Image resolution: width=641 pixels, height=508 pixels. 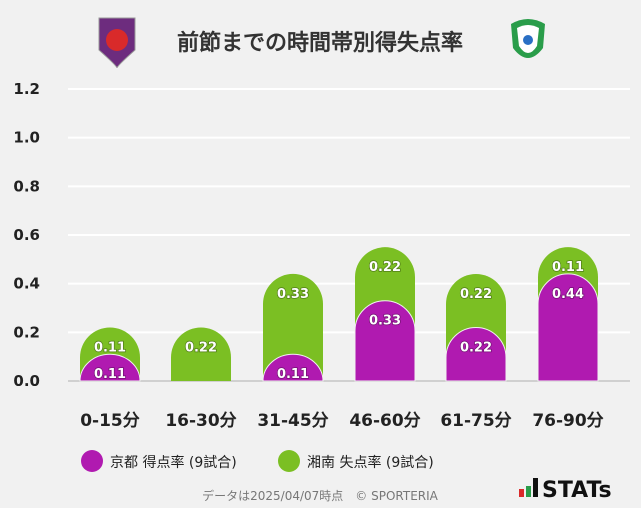 What do you see at coordinates (370, 462) in the screenshot?
I see `legend-label-shonan: 湘南 失点率 (9試合)` at bounding box center [370, 462].